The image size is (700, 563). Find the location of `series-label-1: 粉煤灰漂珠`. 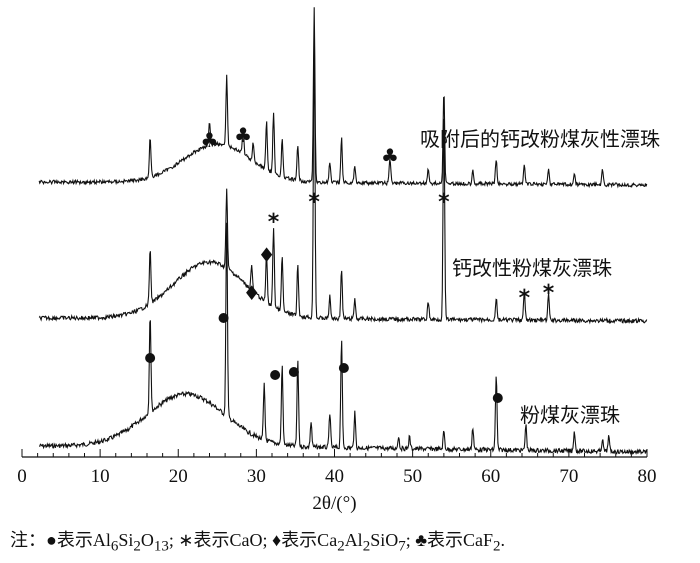

series-label-1: 粉煤灰漂珠 is located at coordinates (570, 415).